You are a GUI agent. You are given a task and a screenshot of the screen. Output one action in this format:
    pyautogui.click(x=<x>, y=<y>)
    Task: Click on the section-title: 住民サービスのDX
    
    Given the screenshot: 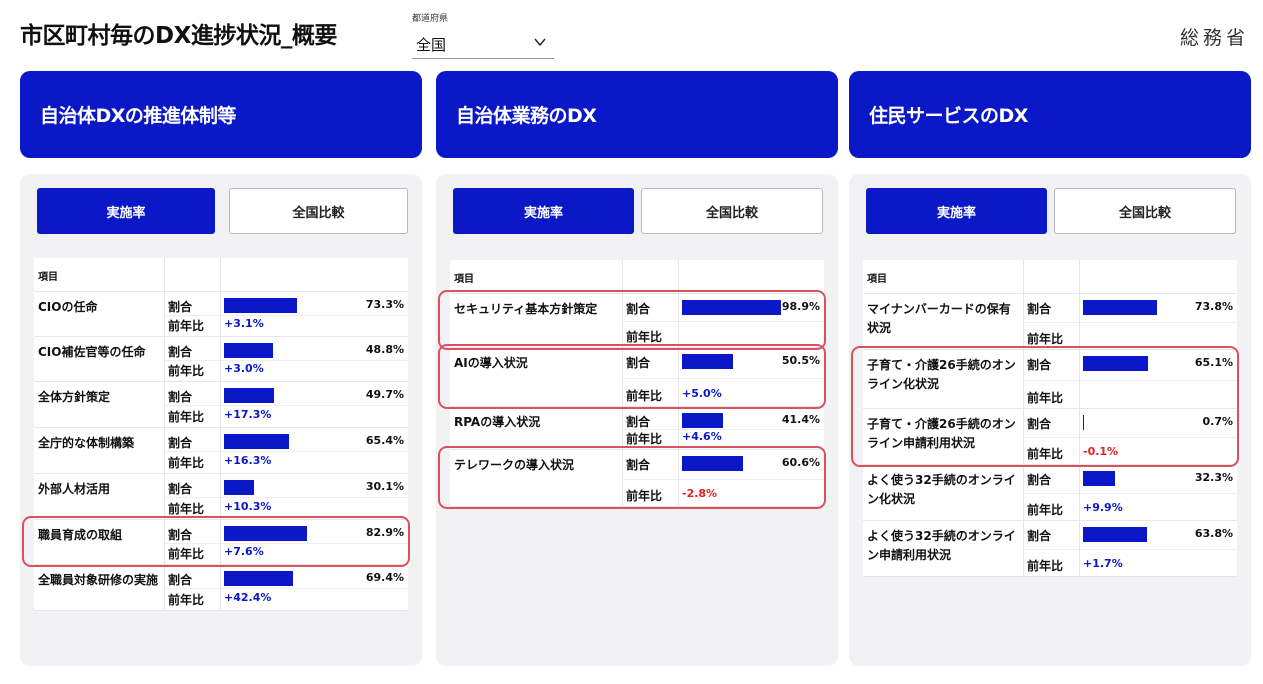 What is the action you would take?
    pyautogui.click(x=948, y=116)
    